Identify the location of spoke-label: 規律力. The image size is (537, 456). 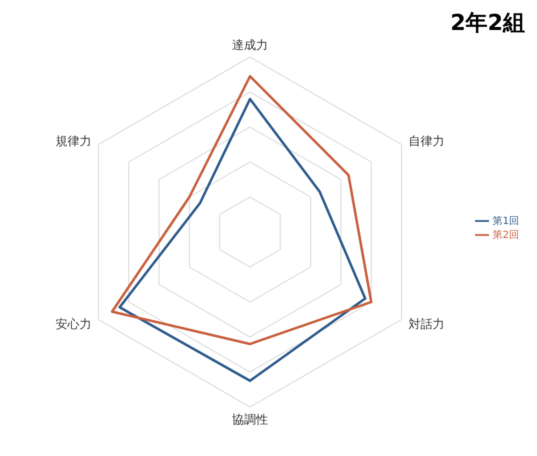
(74, 141).